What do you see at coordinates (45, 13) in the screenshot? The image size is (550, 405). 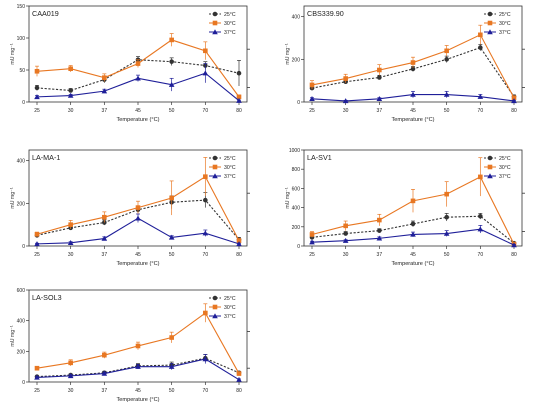 I see `chart-title: CAA019` at bounding box center [45, 13].